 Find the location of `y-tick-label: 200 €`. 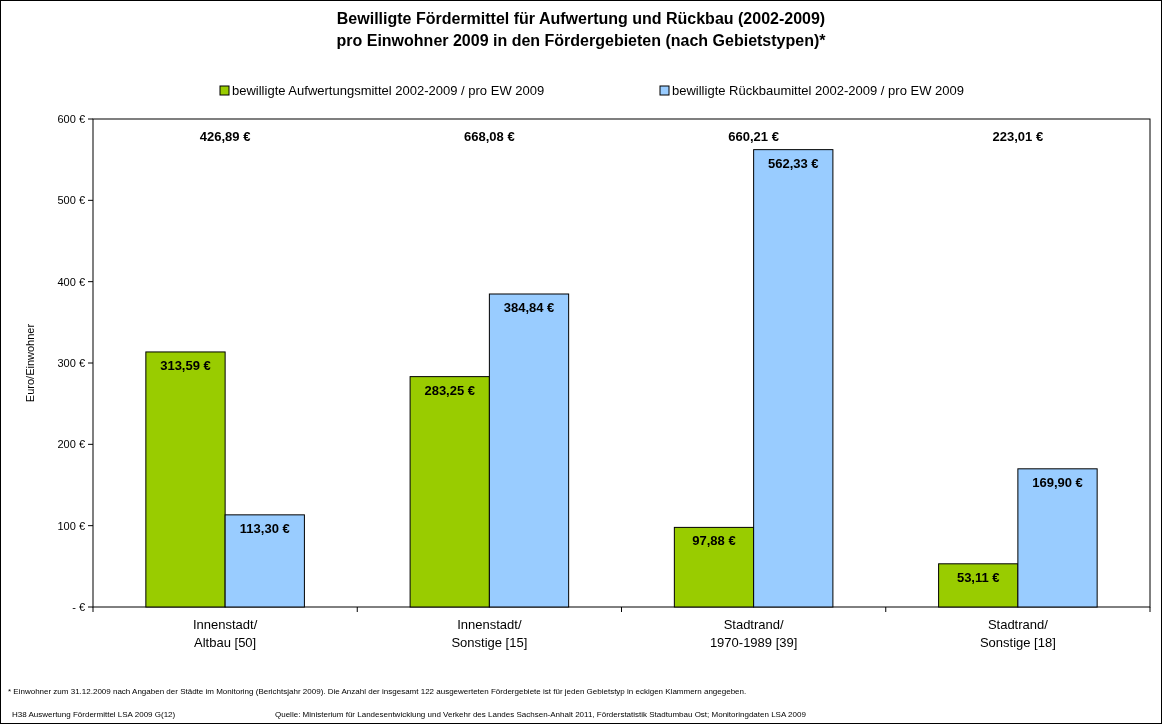

y-tick-label: 200 € is located at coordinates (71, 444).